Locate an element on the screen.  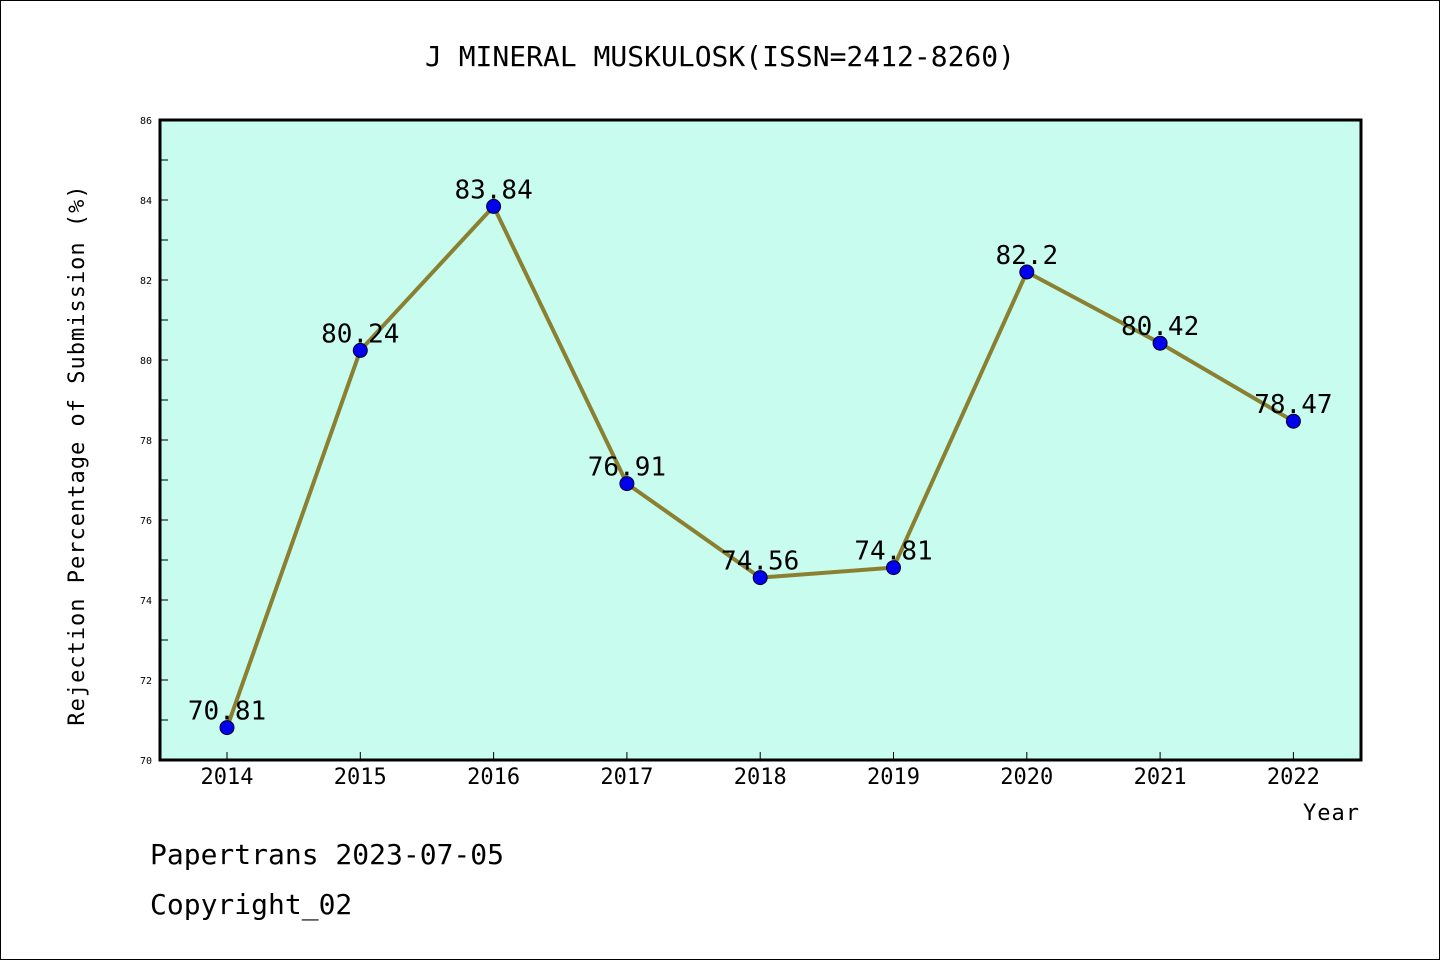
y-tick-label: 76 is located at coordinates (146, 521).